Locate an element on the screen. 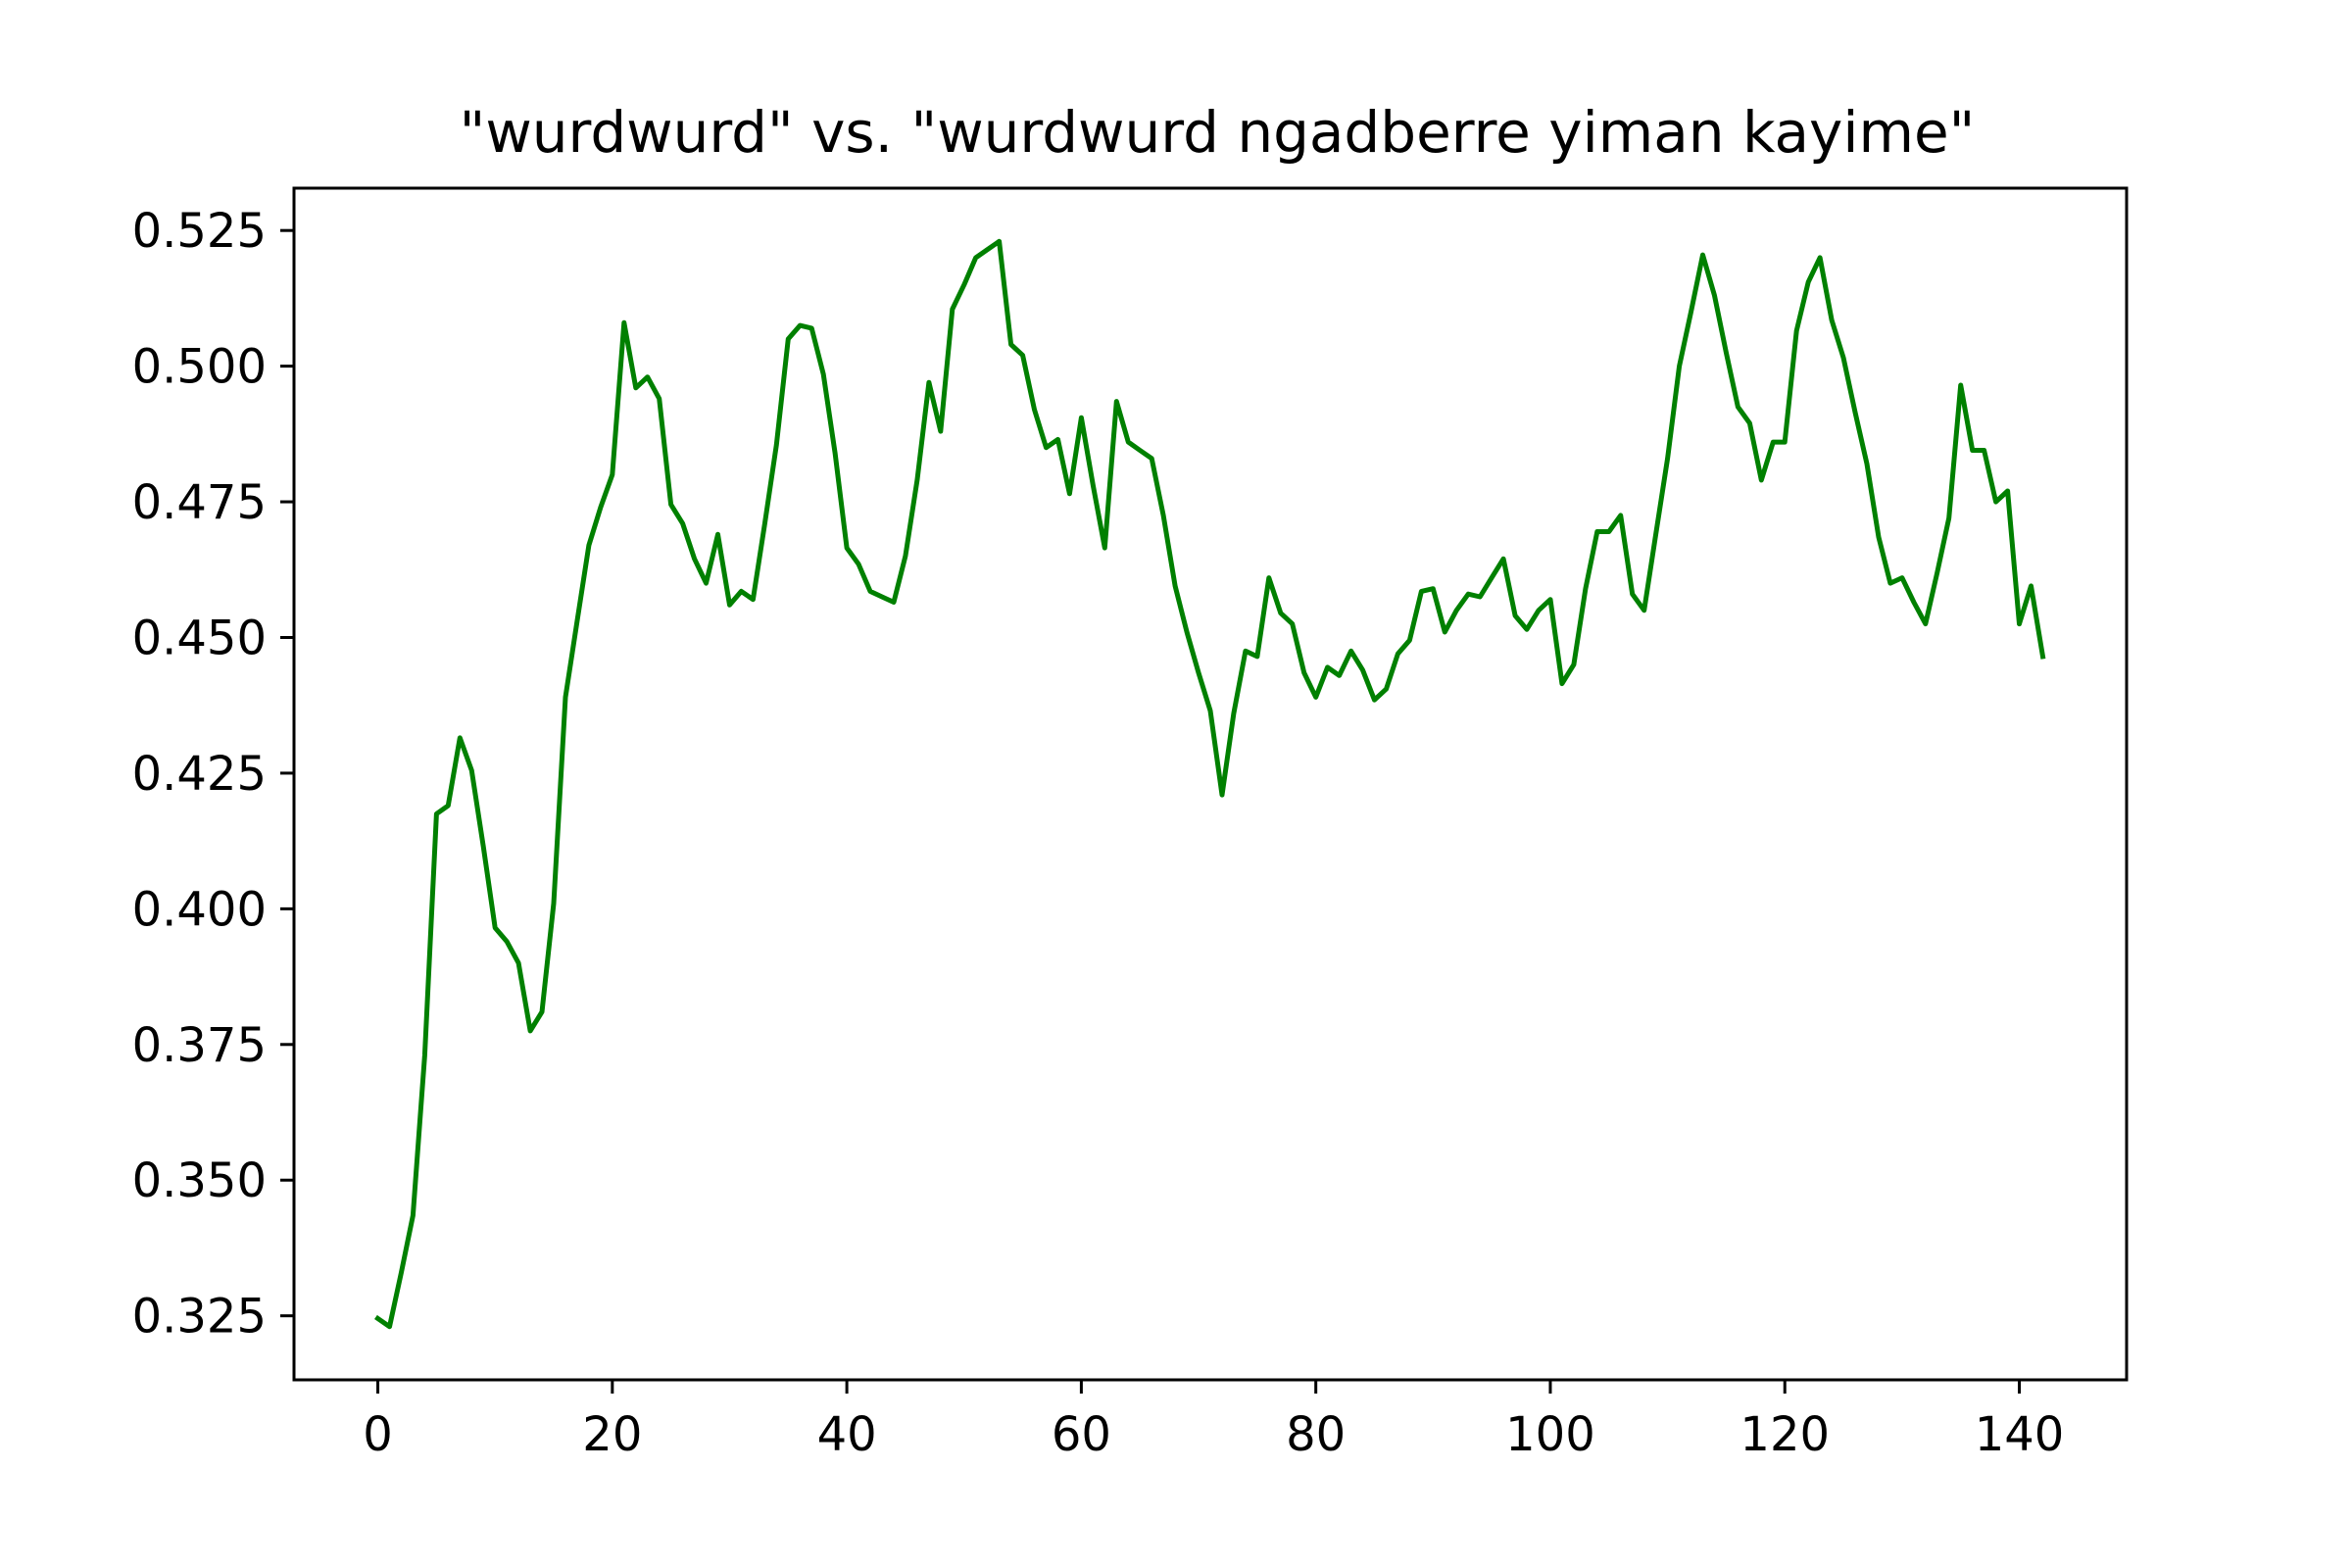 The image size is (2352, 1568). y-tick-label: 0.400 is located at coordinates (199, 909).